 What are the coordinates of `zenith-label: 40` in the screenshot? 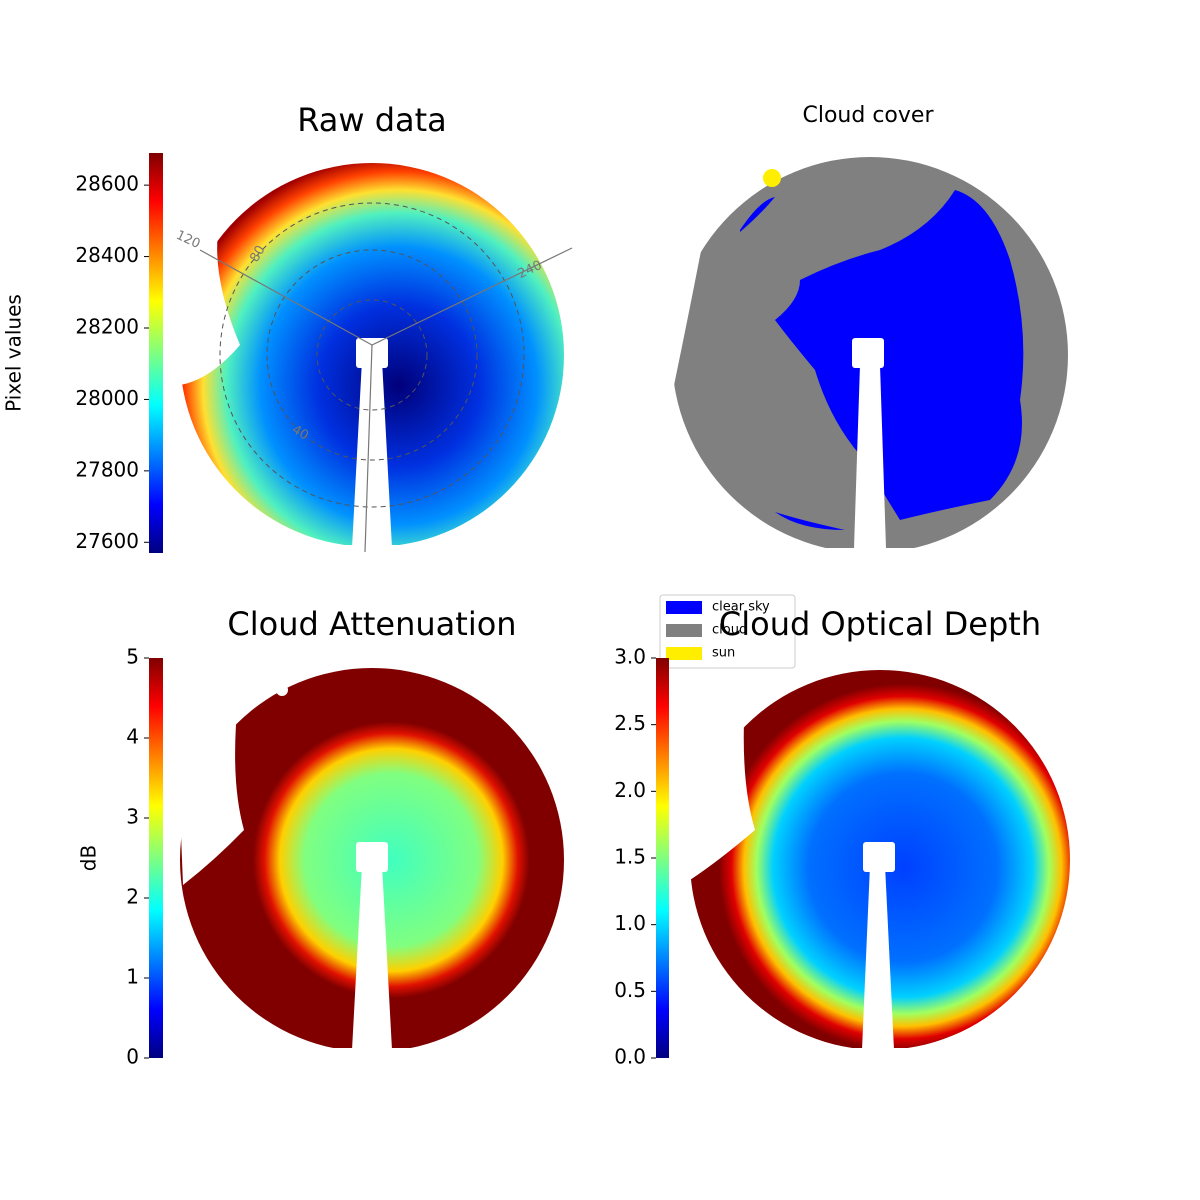 It's located at (300, 432).